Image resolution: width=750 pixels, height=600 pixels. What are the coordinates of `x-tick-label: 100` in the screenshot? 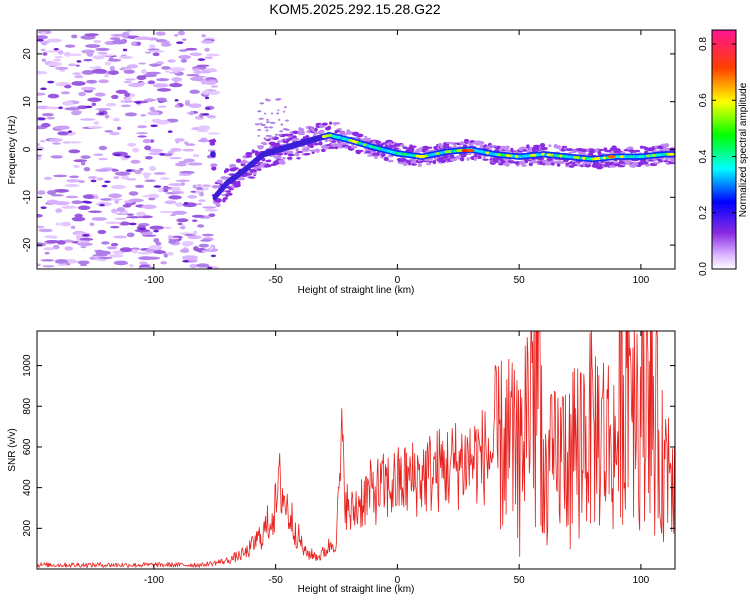 It's located at (641, 580).